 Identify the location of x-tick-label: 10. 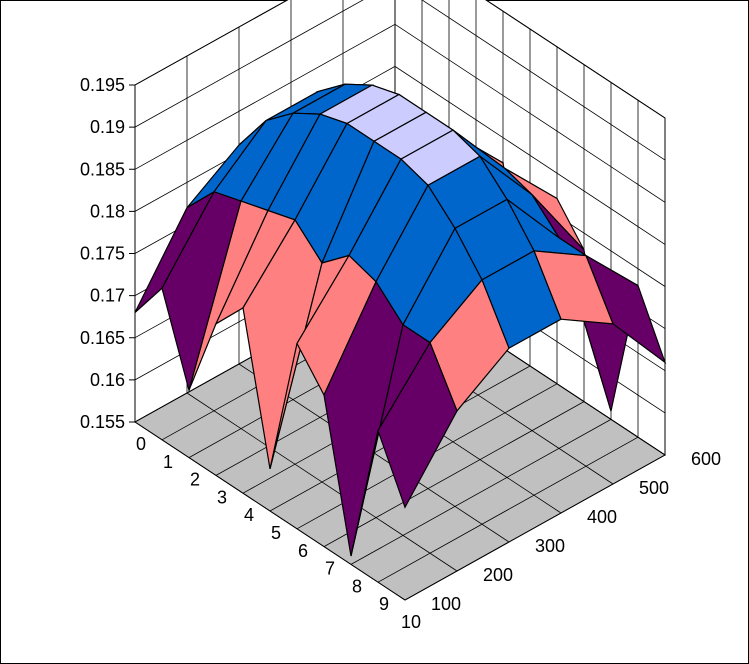
(411, 622).